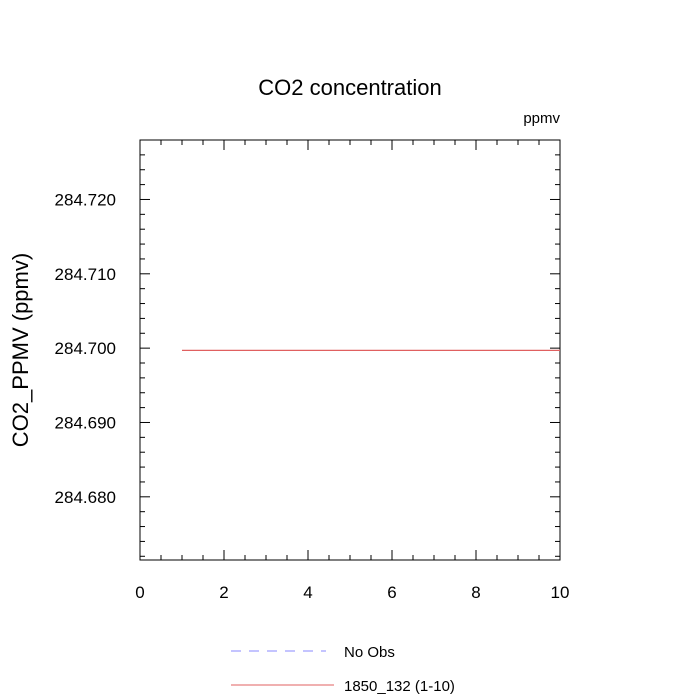 This screenshot has height=700, width=700. I want to click on x-tick-label: 0, so click(139, 592).